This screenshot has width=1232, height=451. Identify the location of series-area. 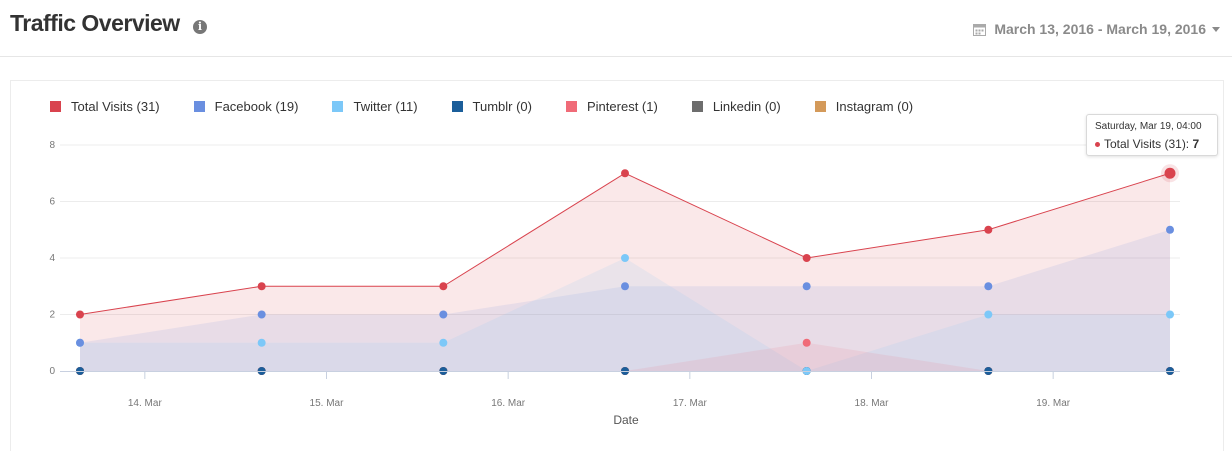
(625, 356).